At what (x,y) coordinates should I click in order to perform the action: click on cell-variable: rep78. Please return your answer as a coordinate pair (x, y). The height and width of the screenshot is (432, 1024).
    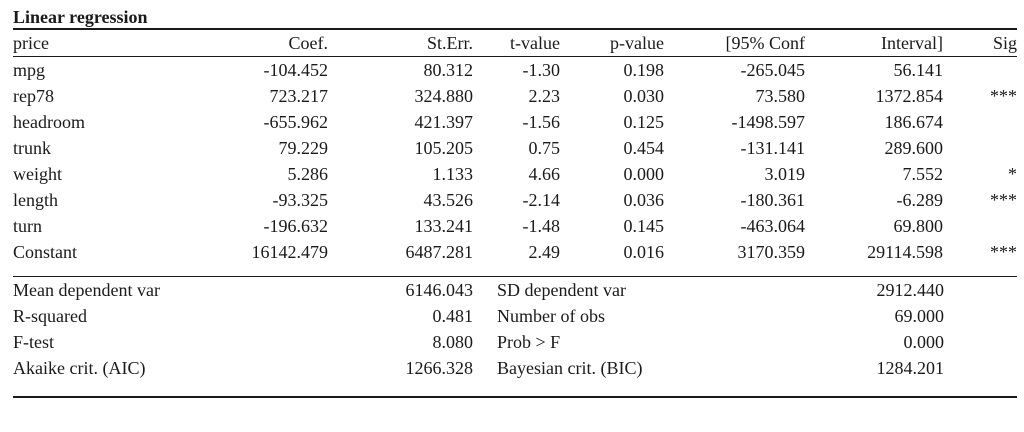
    Looking at the image, I should click on (33, 96).